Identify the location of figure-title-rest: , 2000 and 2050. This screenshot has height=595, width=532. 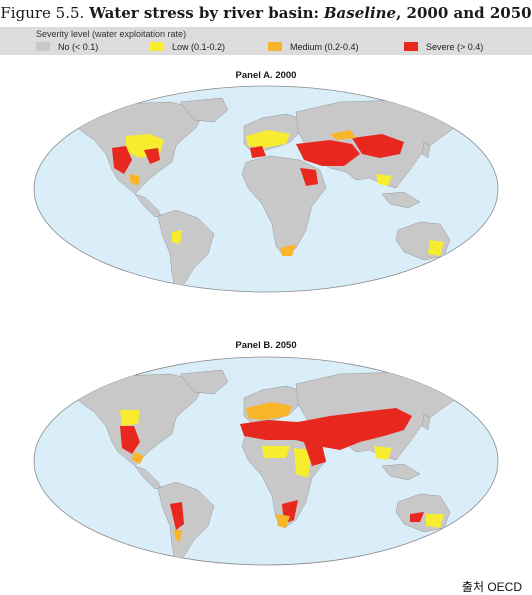
(464, 13).